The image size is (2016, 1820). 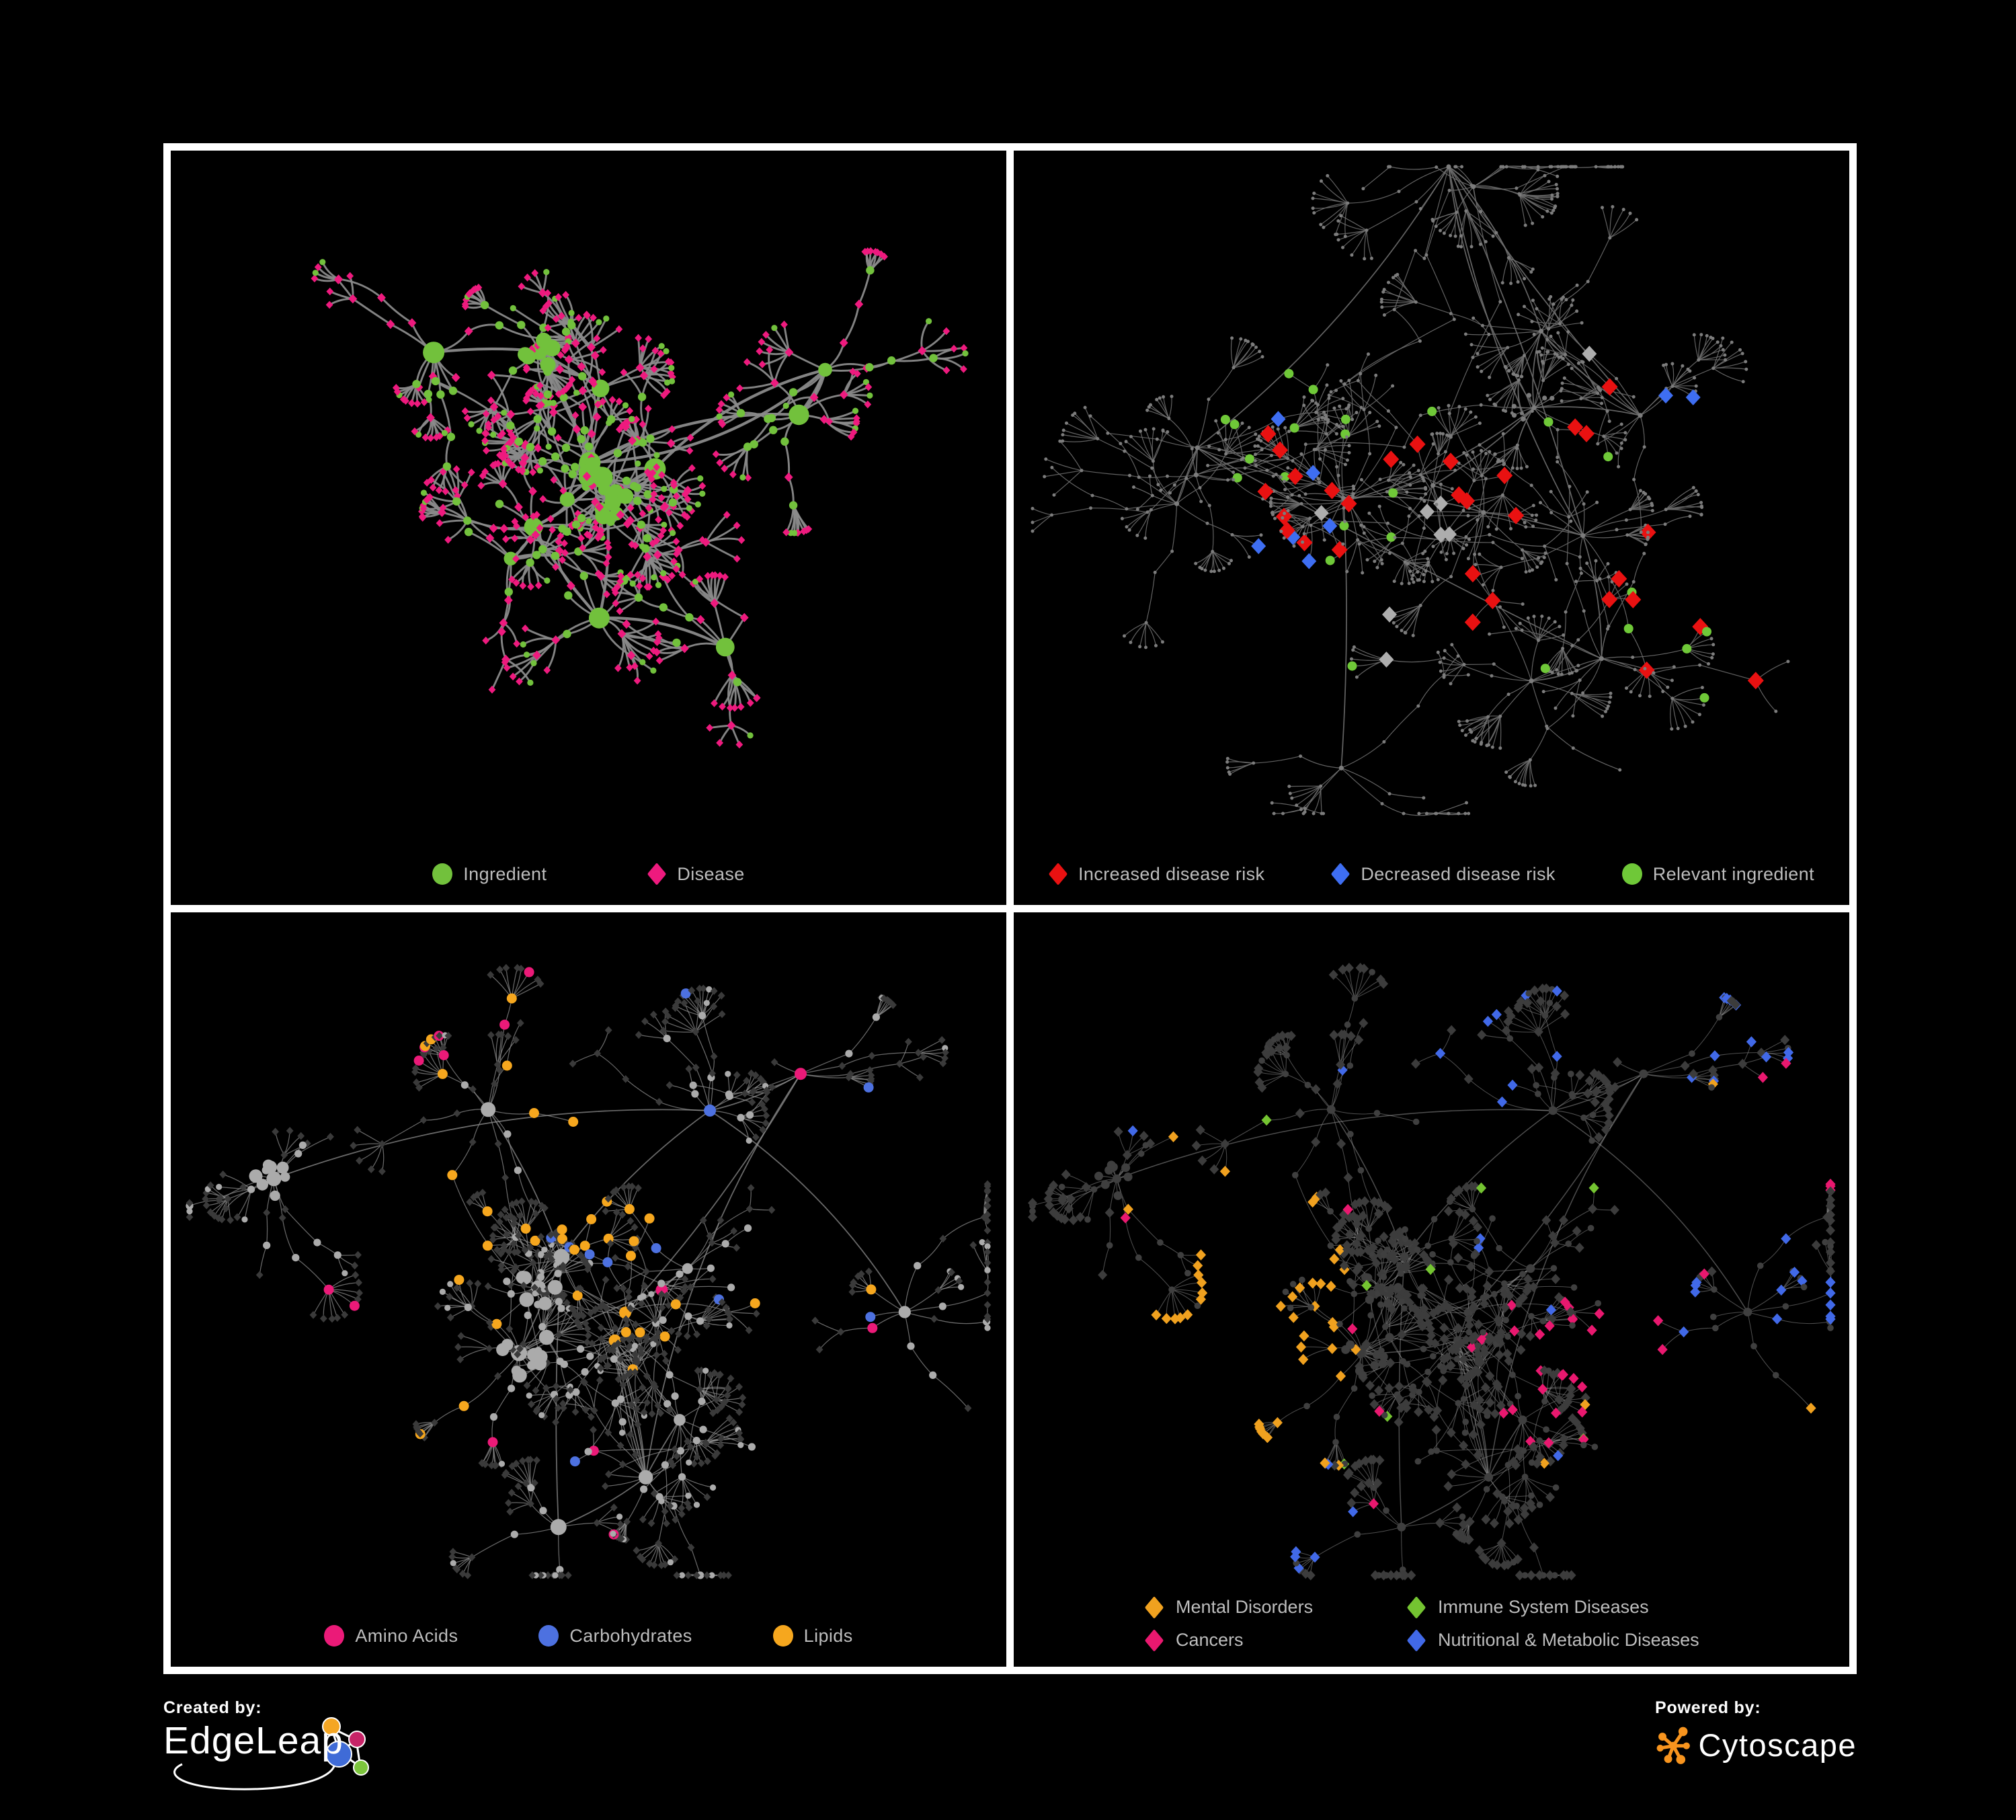 What do you see at coordinates (334, 1636) in the screenshot?
I see `amino-acids-swatch` at bounding box center [334, 1636].